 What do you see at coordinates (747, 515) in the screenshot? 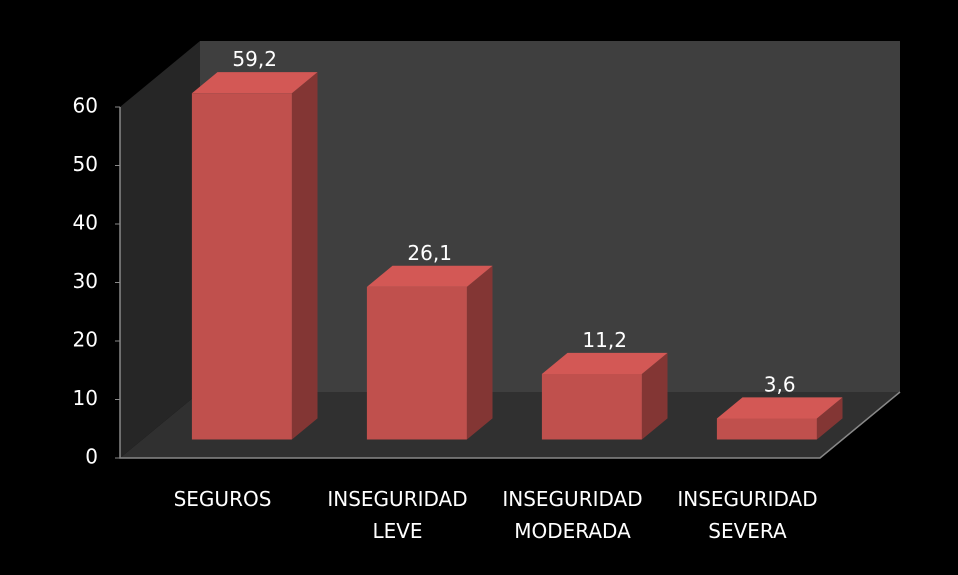
I see `x-tick-label: INSEGURIDAD SEVERA` at bounding box center [747, 515].